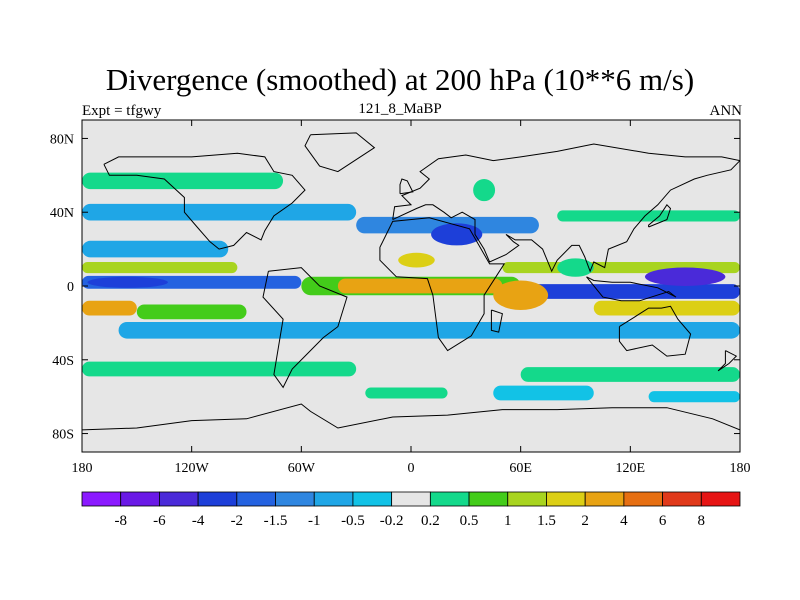  I want to click on coastline-madagascar, so click(496, 321).